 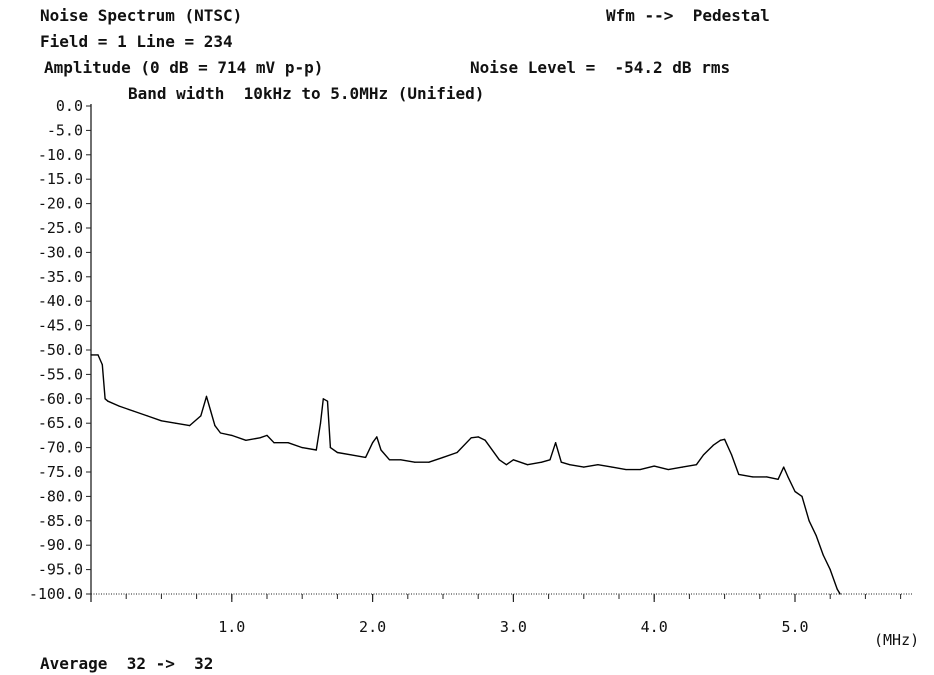 What do you see at coordinates (688, 15) in the screenshot?
I see `waveform-mode-label: Wfm --> Pedestal` at bounding box center [688, 15].